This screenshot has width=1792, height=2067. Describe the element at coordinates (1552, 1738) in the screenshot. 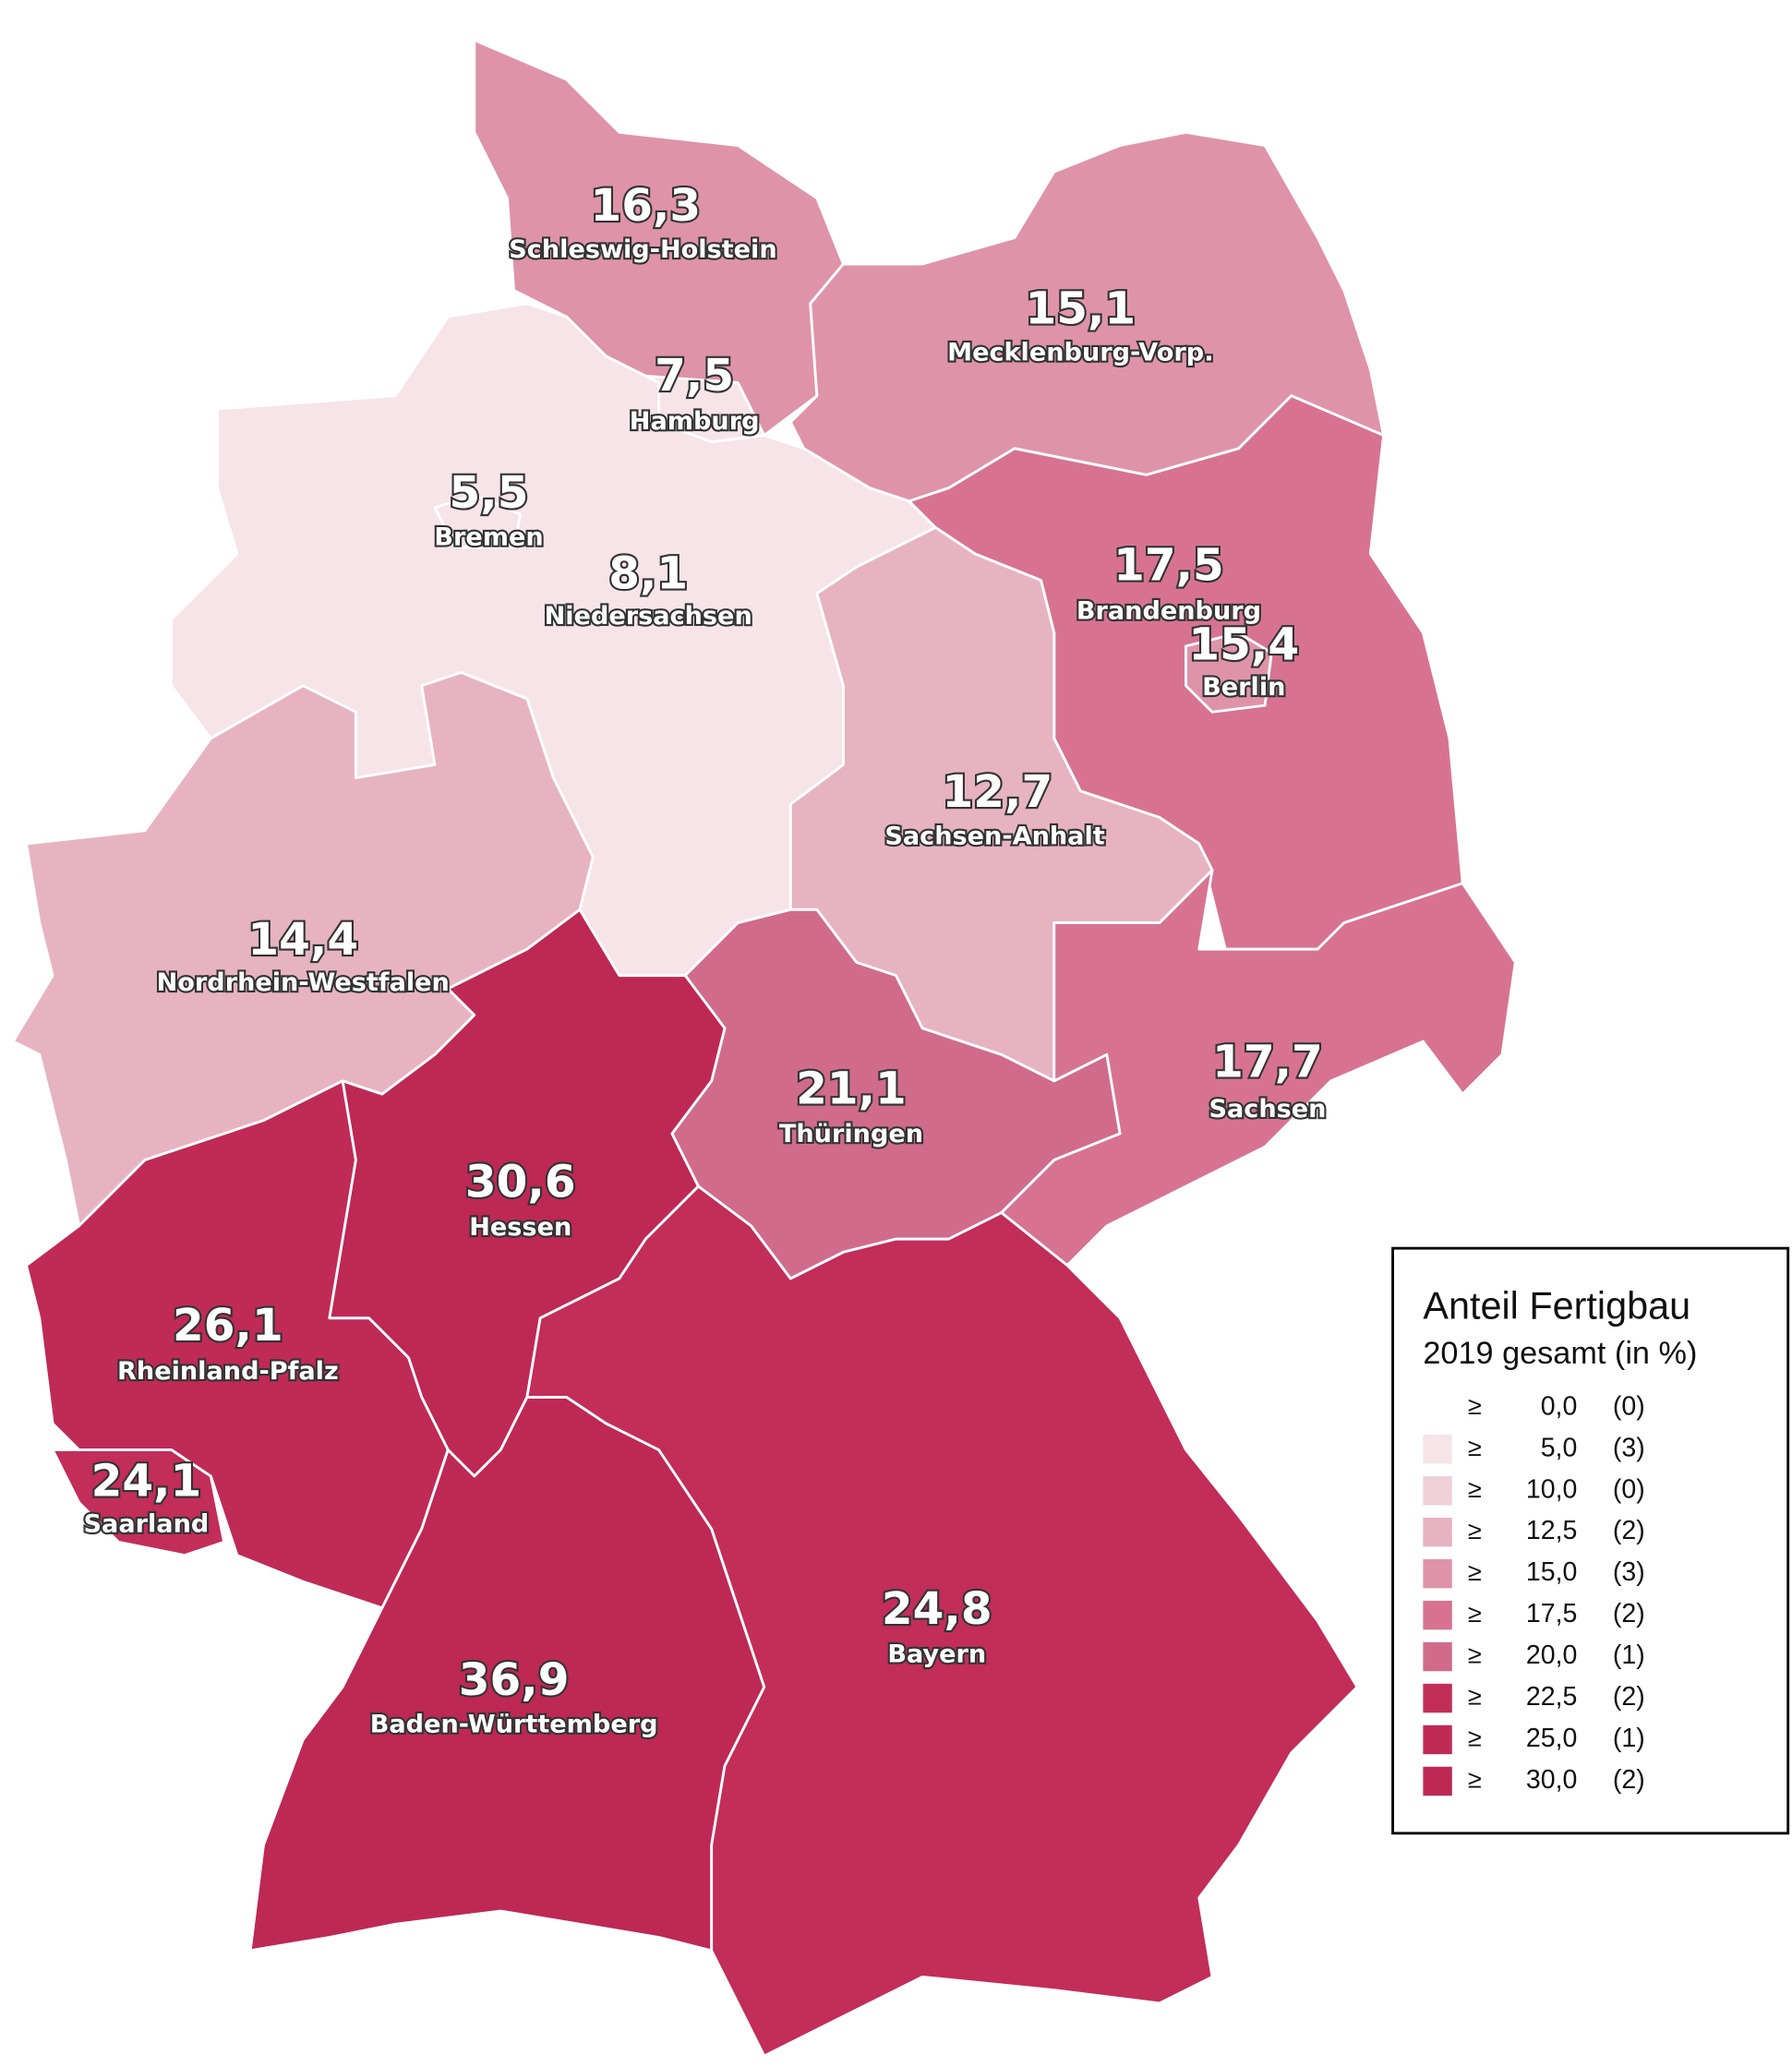

I see `legend-threshold: 25,0` at that location.